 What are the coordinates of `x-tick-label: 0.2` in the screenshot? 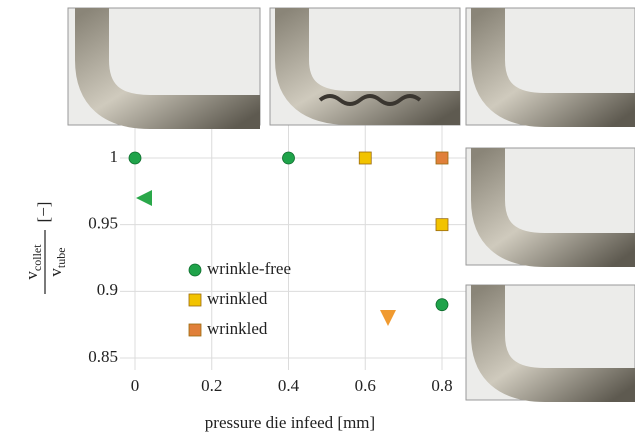 It's located at (211, 385).